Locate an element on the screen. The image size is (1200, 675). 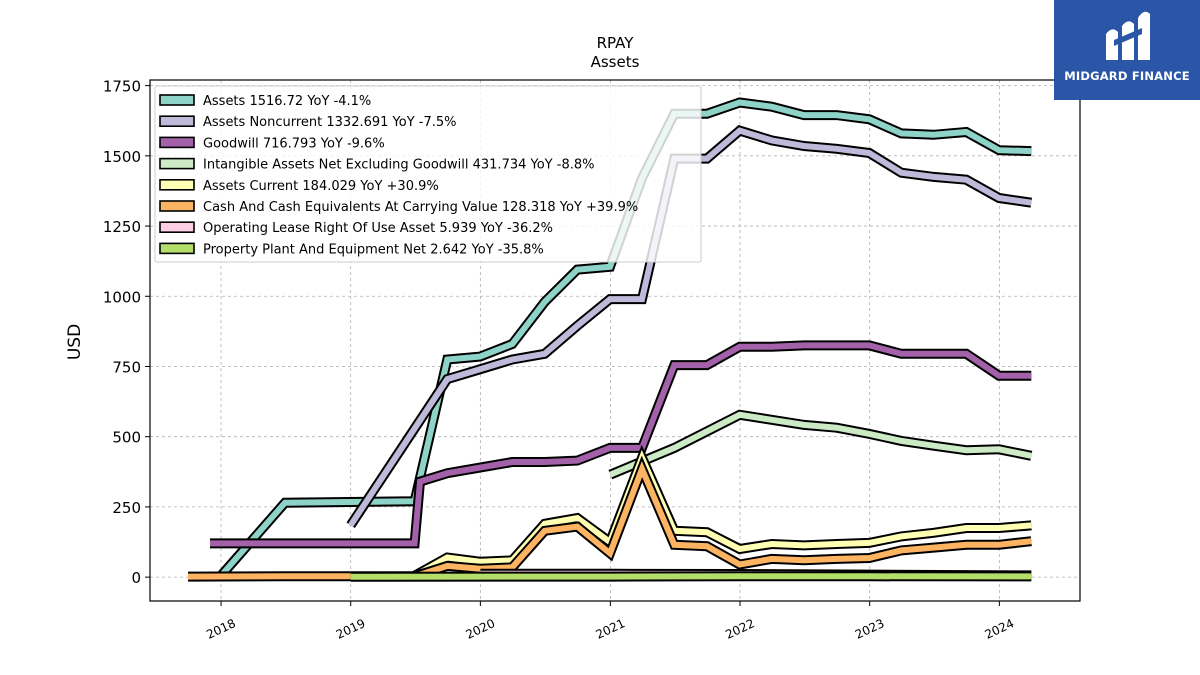
x-tick-label: 2018 is located at coordinates (221, 629).